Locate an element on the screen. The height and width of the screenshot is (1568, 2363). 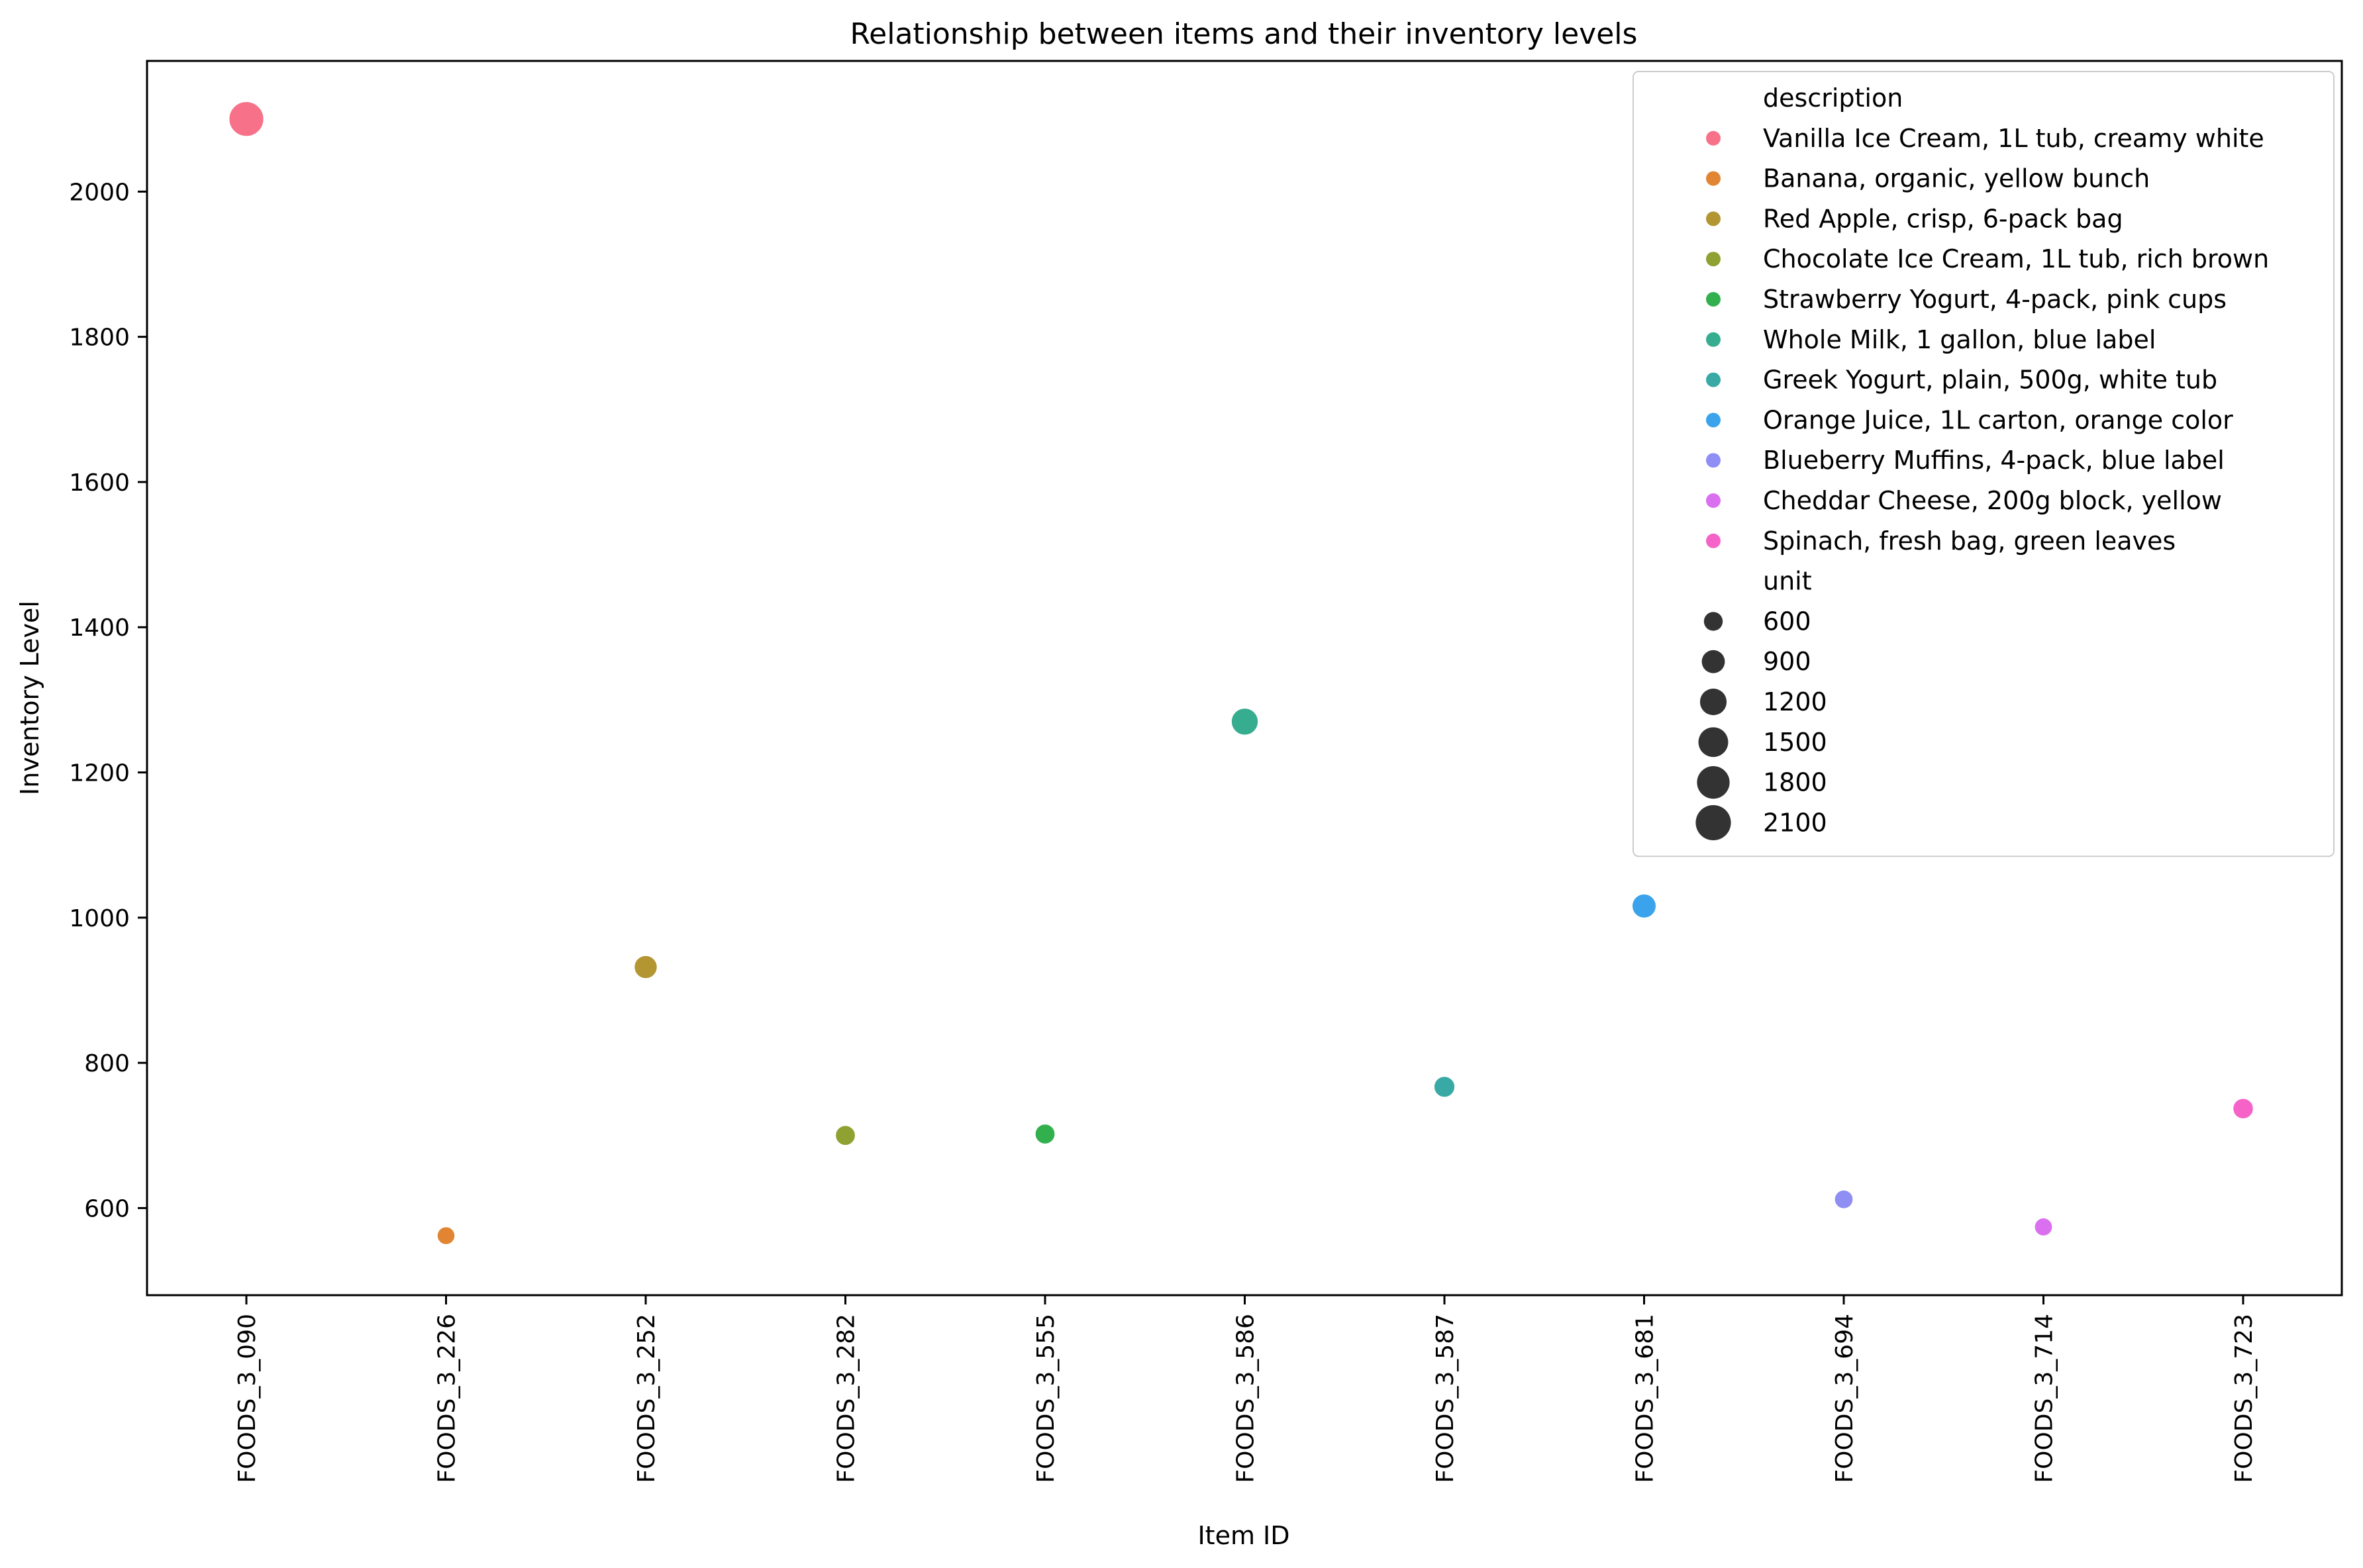
legend-hue-label: Whole Milk, 1 gallon, blue label is located at coordinates (1960, 339).